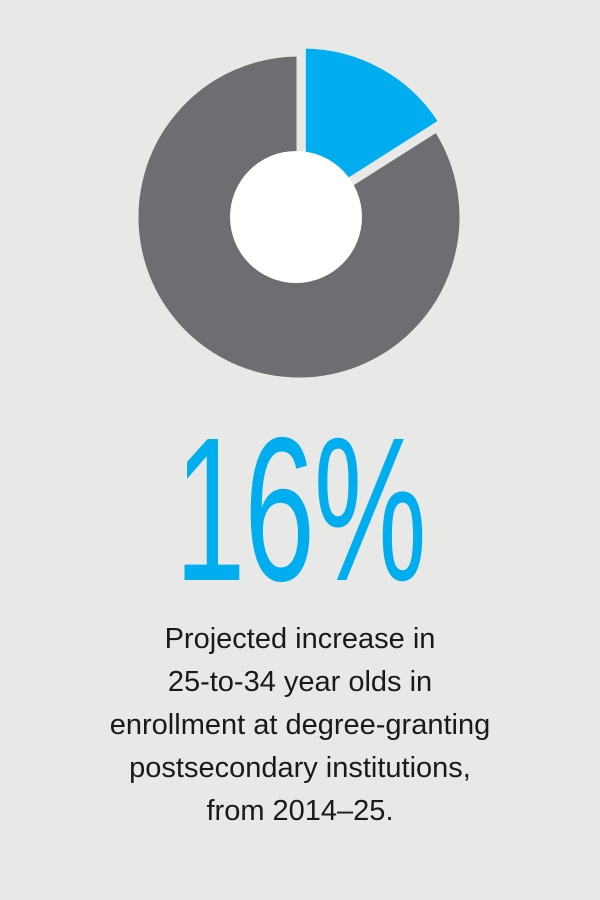 The height and width of the screenshot is (900, 600). What do you see at coordinates (300, 639) in the screenshot?
I see `caption-line-1: Projected increase in` at bounding box center [300, 639].